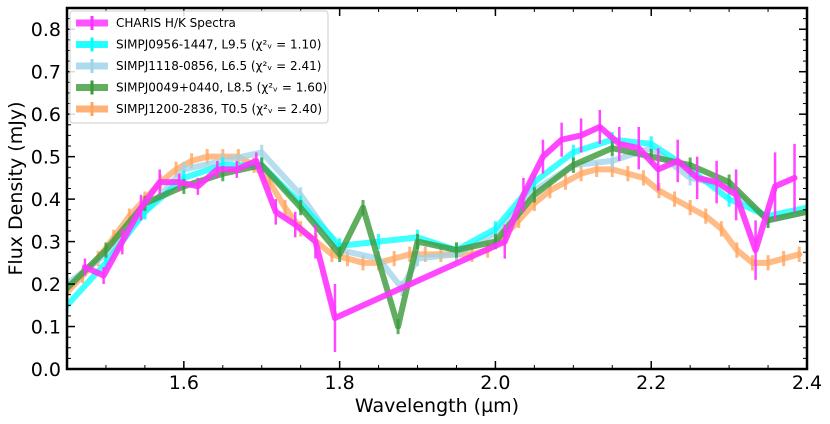  I want to click on y-tick-label: 0.5, so click(46, 158).